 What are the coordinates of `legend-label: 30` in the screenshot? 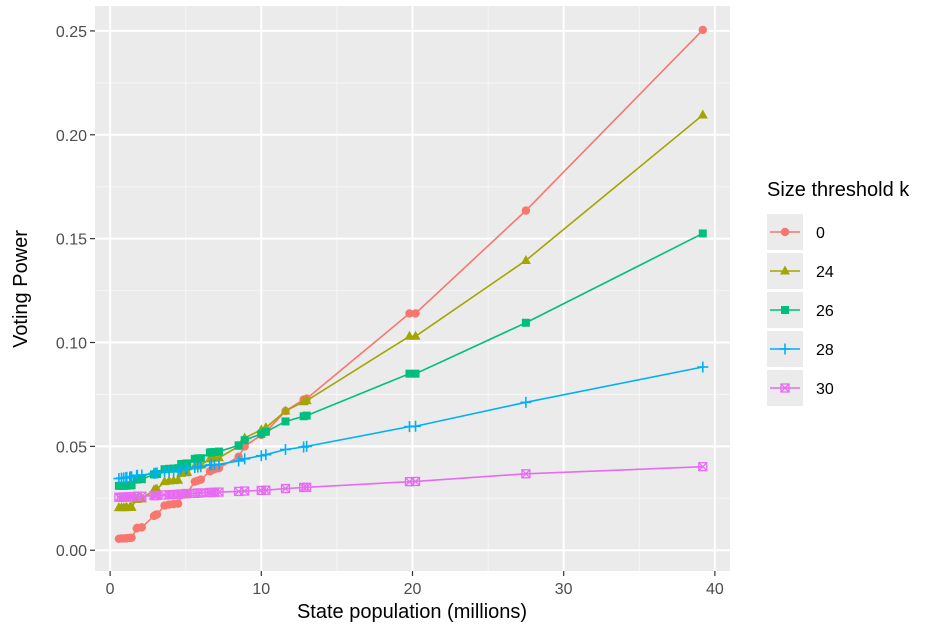 It's located at (825, 389).